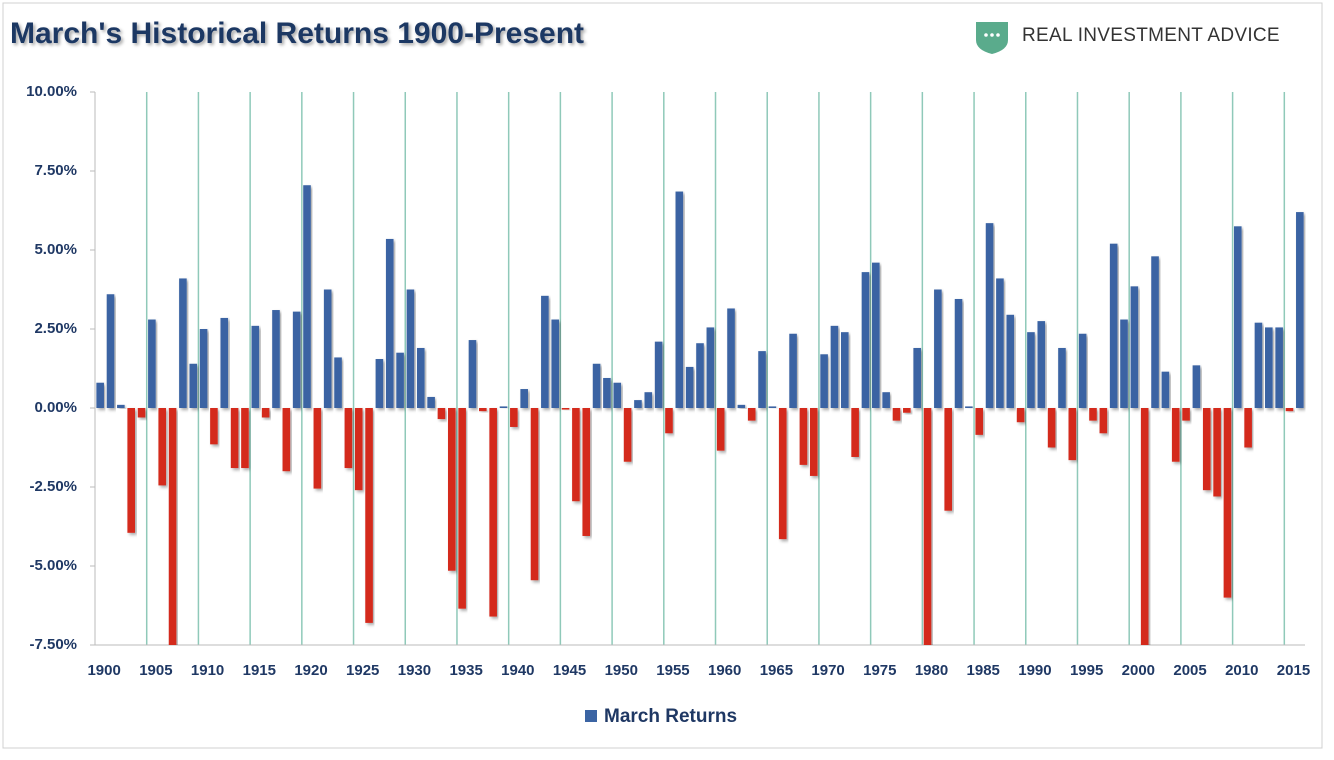 The width and height of the screenshot is (1334, 760). What do you see at coordinates (465, 670) in the screenshot?
I see `x-tick-label: 1935` at bounding box center [465, 670].